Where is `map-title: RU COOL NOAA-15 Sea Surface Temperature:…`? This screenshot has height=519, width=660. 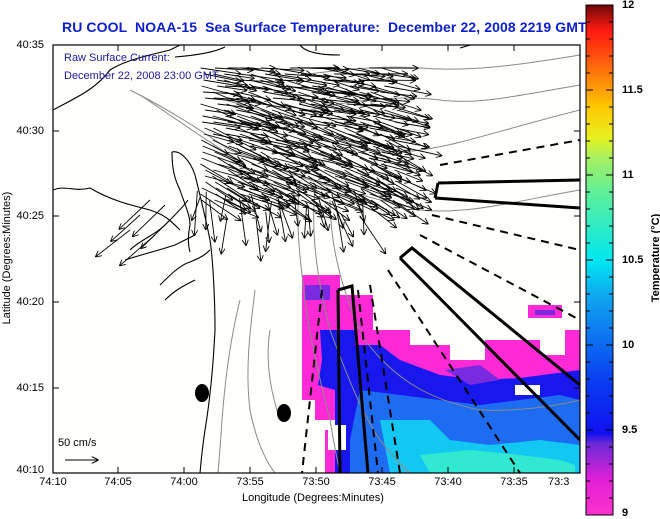 map-title: RU COOL NOAA-15 Sea Surface Temperature:… is located at coordinates (324, 27).